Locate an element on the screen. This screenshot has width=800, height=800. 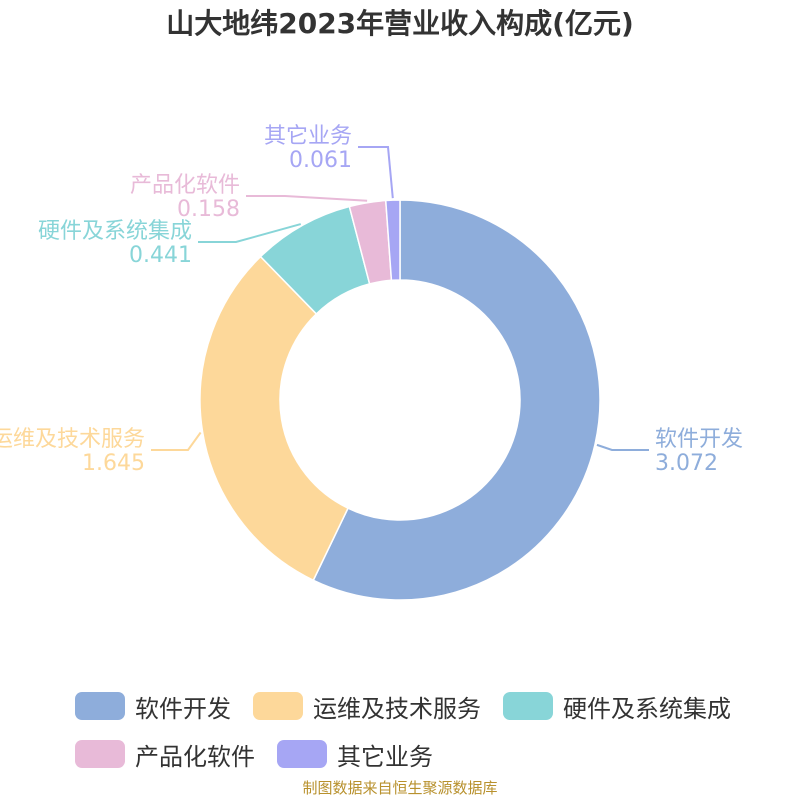
slice-label-value-other-business: 0.061 is located at coordinates (320, 160).